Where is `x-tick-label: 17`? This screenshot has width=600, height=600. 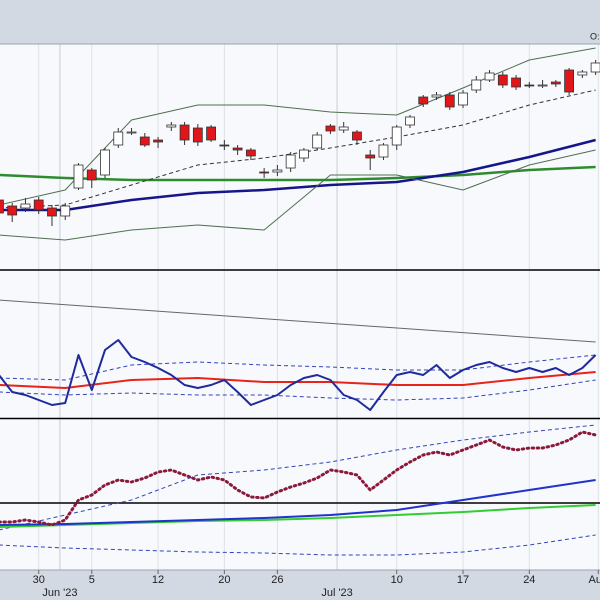
x-tick-label: 17 is located at coordinates (463, 580).